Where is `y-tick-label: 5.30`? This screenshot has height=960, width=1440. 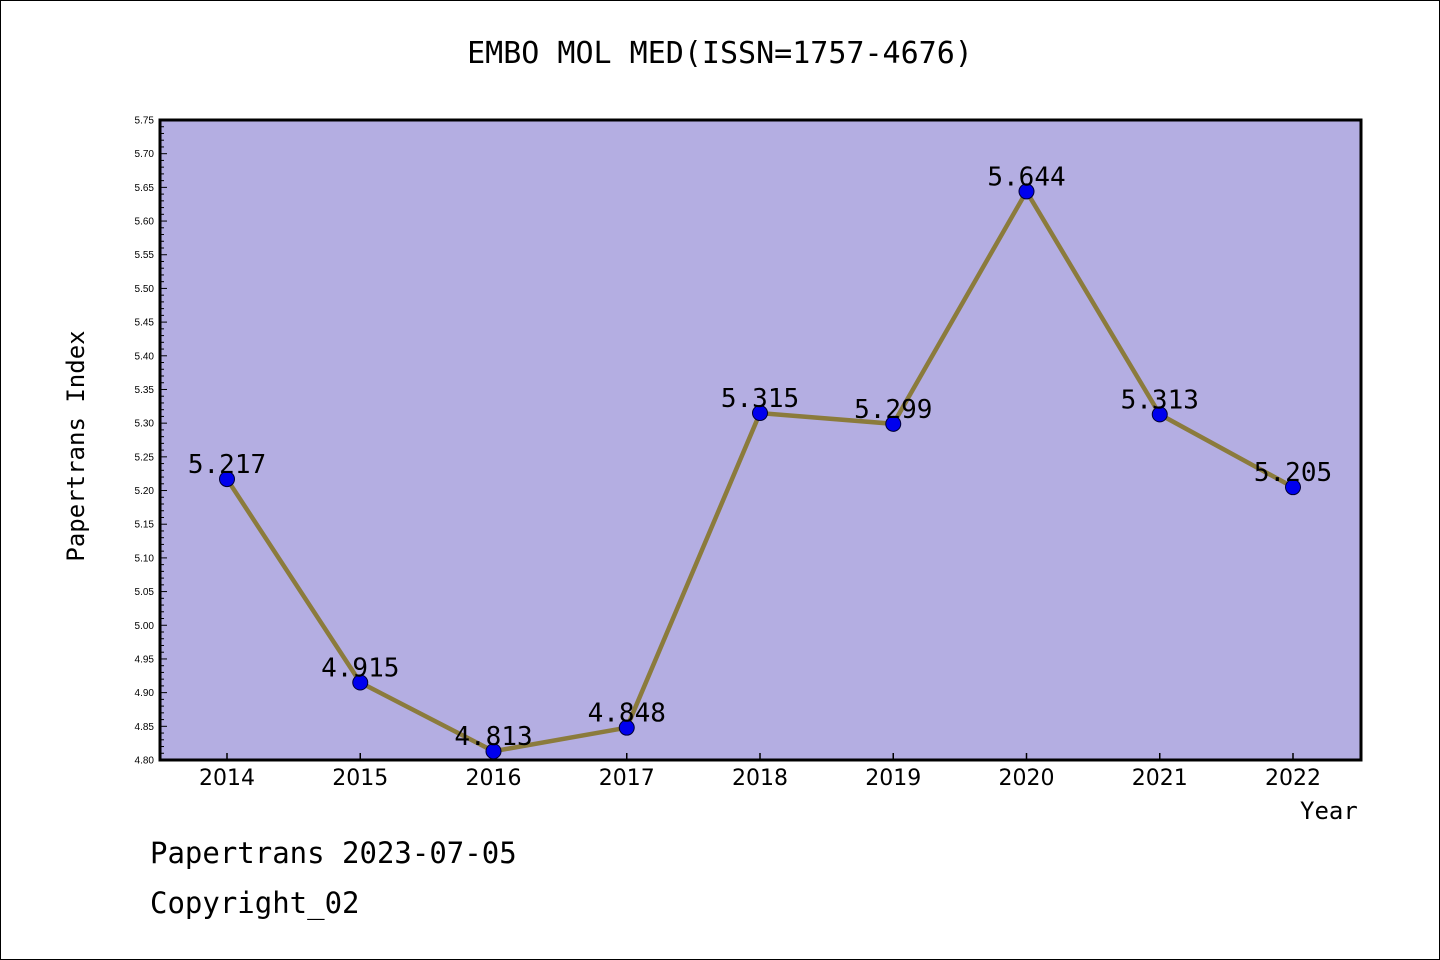 y-tick-label: 5.30 is located at coordinates (145, 424).